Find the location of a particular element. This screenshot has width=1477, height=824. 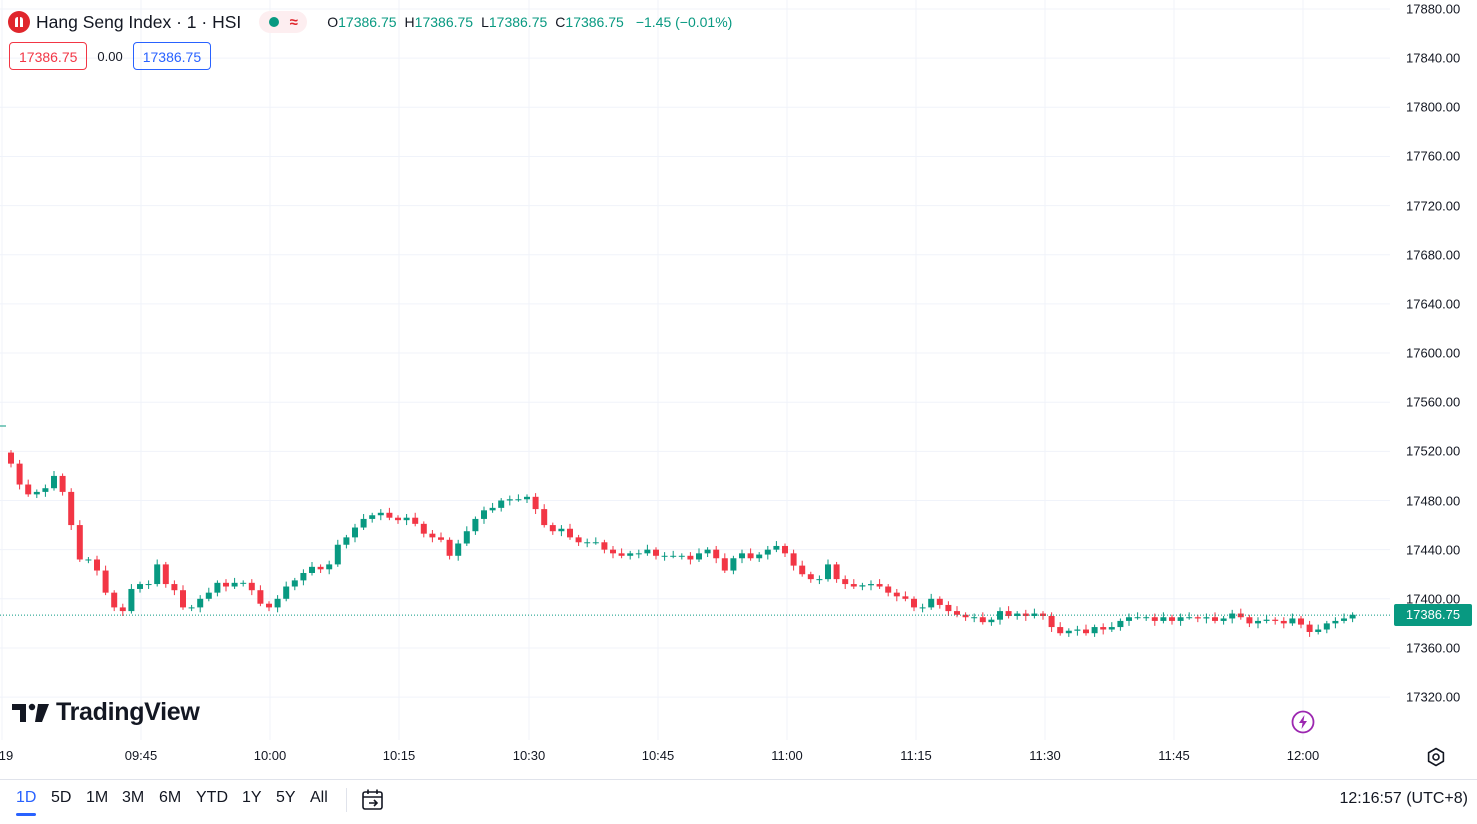

range-6m-button: 6M is located at coordinates (170, 797).